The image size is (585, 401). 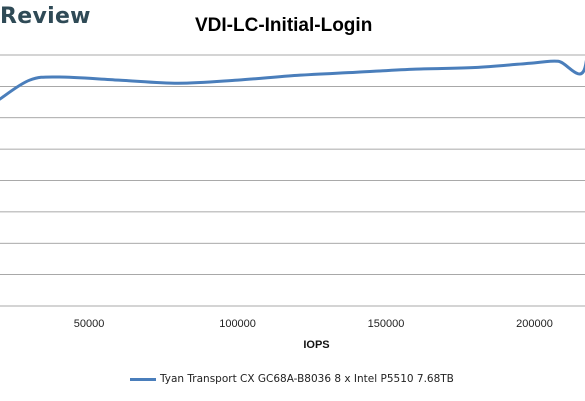 I want to click on series-lines, so click(x=292, y=80).